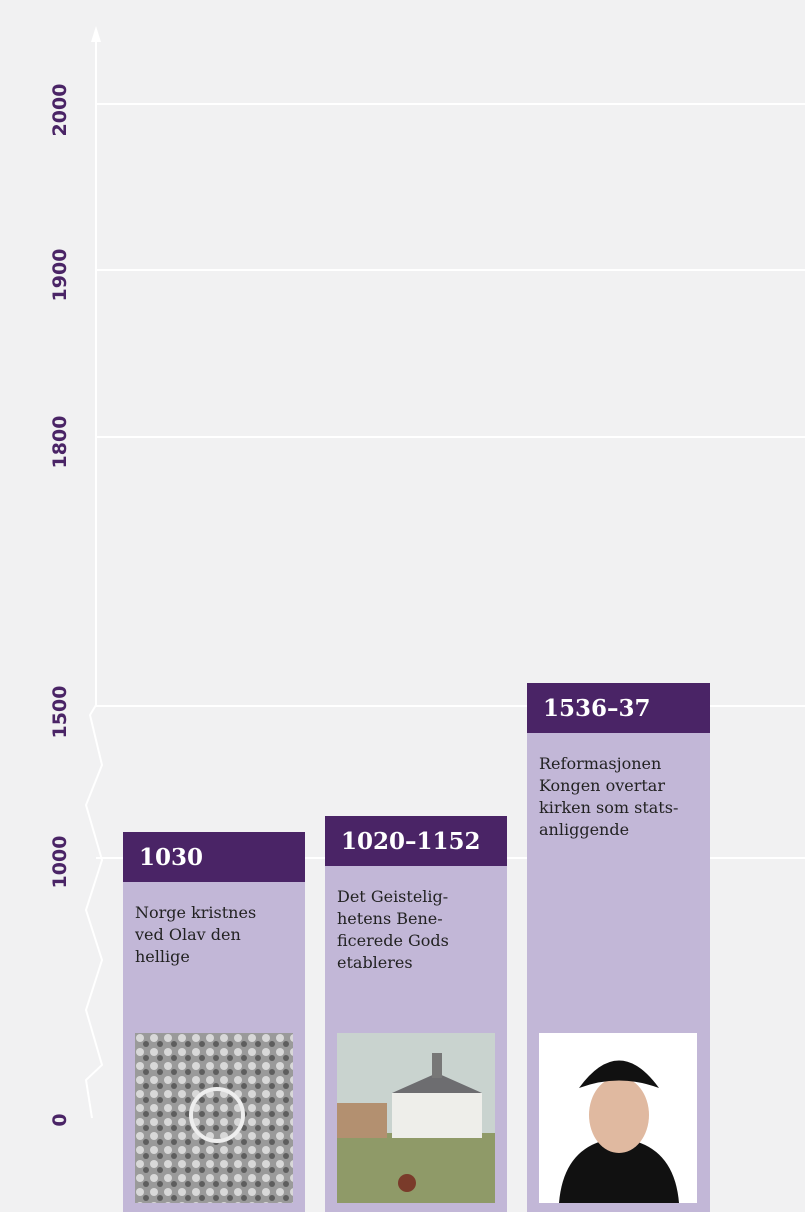 The height and width of the screenshot is (1212, 805). I want to click on text-line: Norge kristnes, so click(196, 912).